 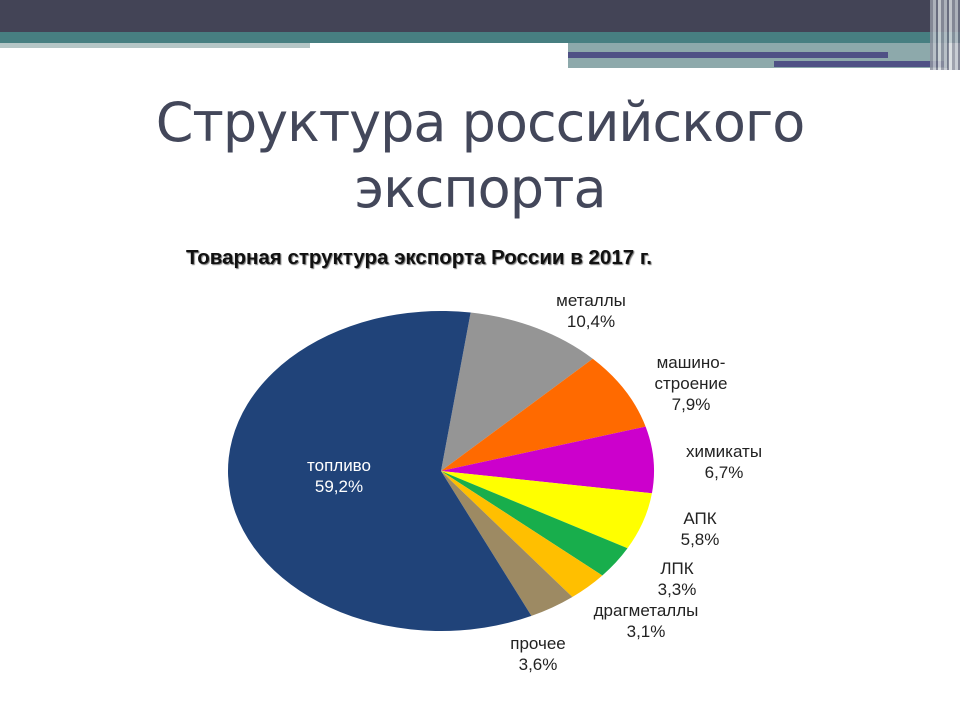 I want to click on label-value: 6,7%, so click(x=724, y=472).